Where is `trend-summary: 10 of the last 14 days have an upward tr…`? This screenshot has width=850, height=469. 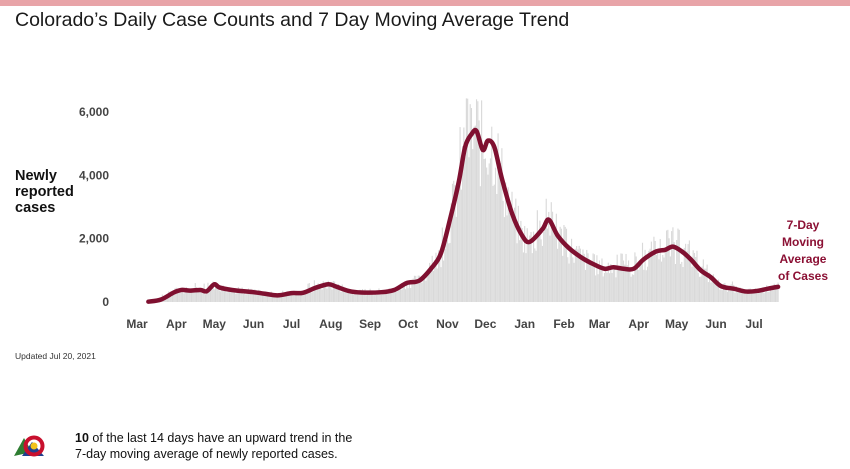 trend-summary: 10 of the last 14 days have an upward tr… is located at coordinates (213, 446).